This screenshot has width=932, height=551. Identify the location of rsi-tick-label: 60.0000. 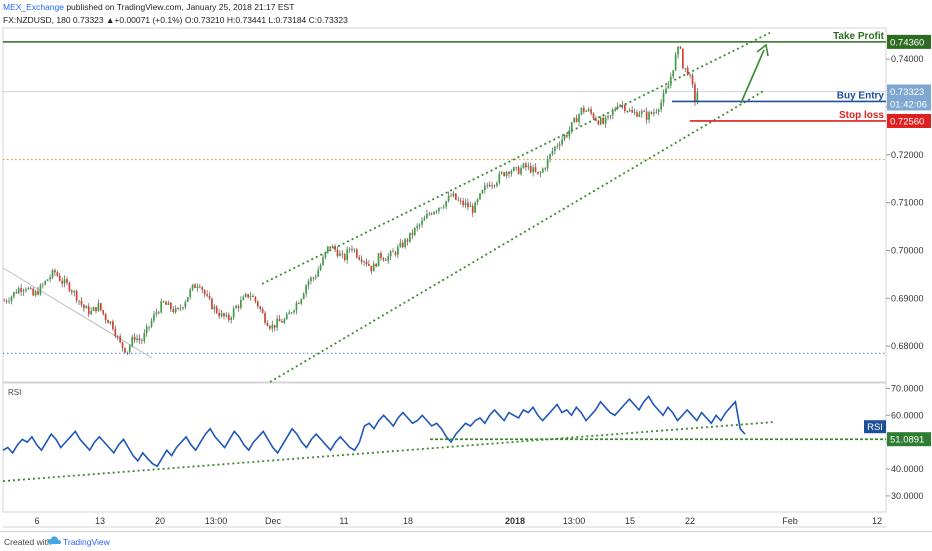
(907, 415).